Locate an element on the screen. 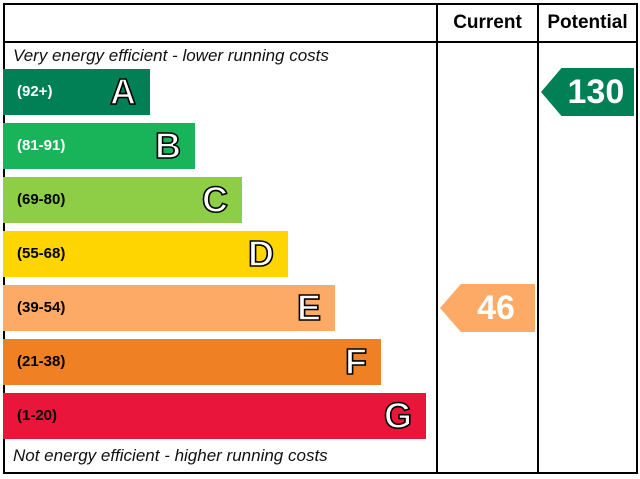 This screenshot has height=479, width=640. band-b: (81-91) B is located at coordinates (99, 146).